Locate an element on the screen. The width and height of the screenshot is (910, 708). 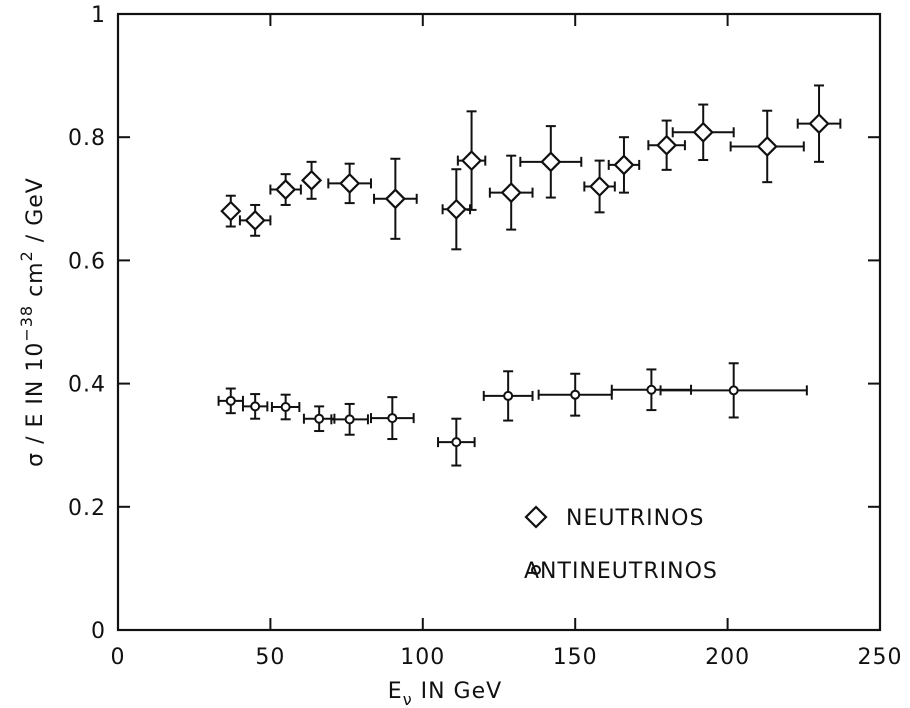
y-tick-label: 0.2 is located at coordinates (87, 508).